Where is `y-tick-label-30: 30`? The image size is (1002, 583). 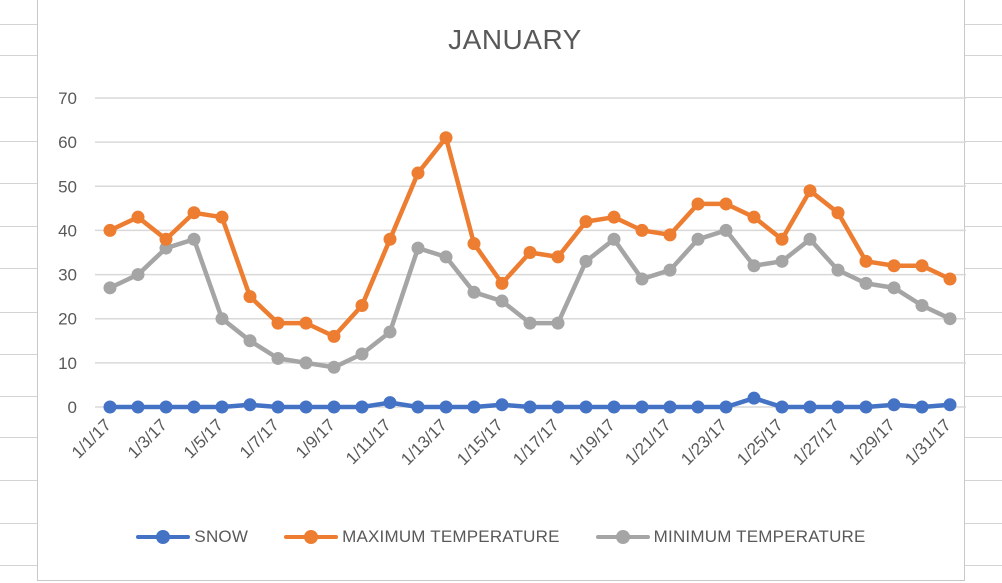 y-tick-label-30: 30 is located at coordinates (67, 275).